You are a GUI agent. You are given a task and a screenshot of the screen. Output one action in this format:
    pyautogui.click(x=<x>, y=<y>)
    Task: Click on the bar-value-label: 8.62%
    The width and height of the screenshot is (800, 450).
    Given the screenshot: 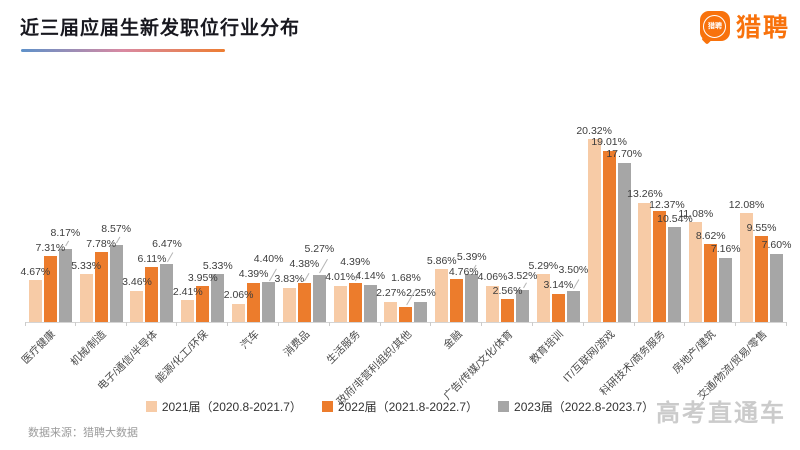 What is the action you would take?
    pyautogui.click(x=710, y=235)
    